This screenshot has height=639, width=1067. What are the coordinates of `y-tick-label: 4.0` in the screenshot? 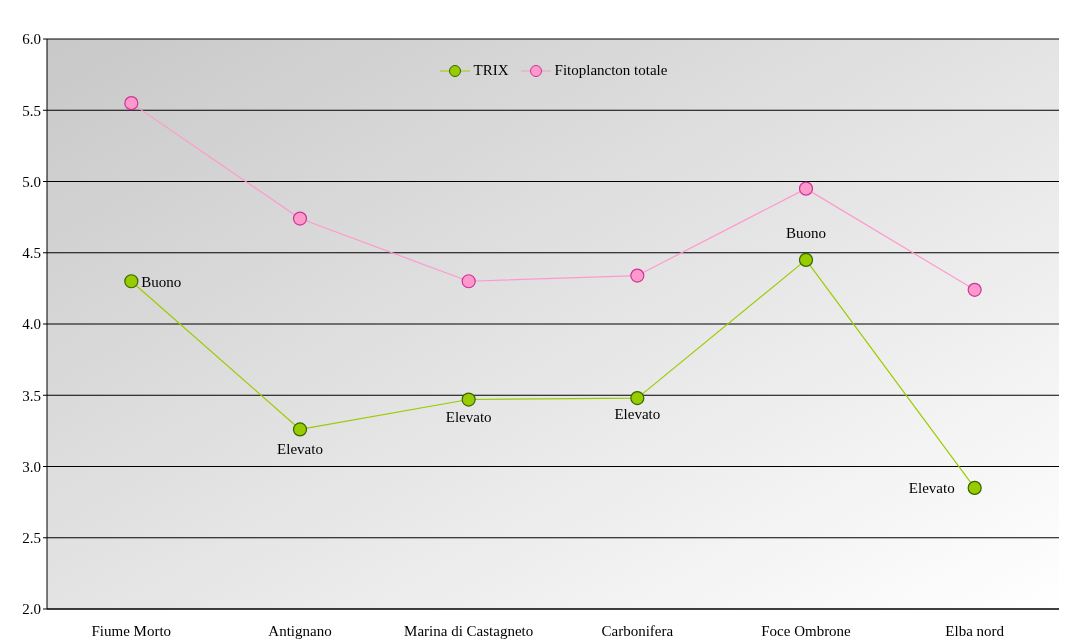 It's located at (31, 324).